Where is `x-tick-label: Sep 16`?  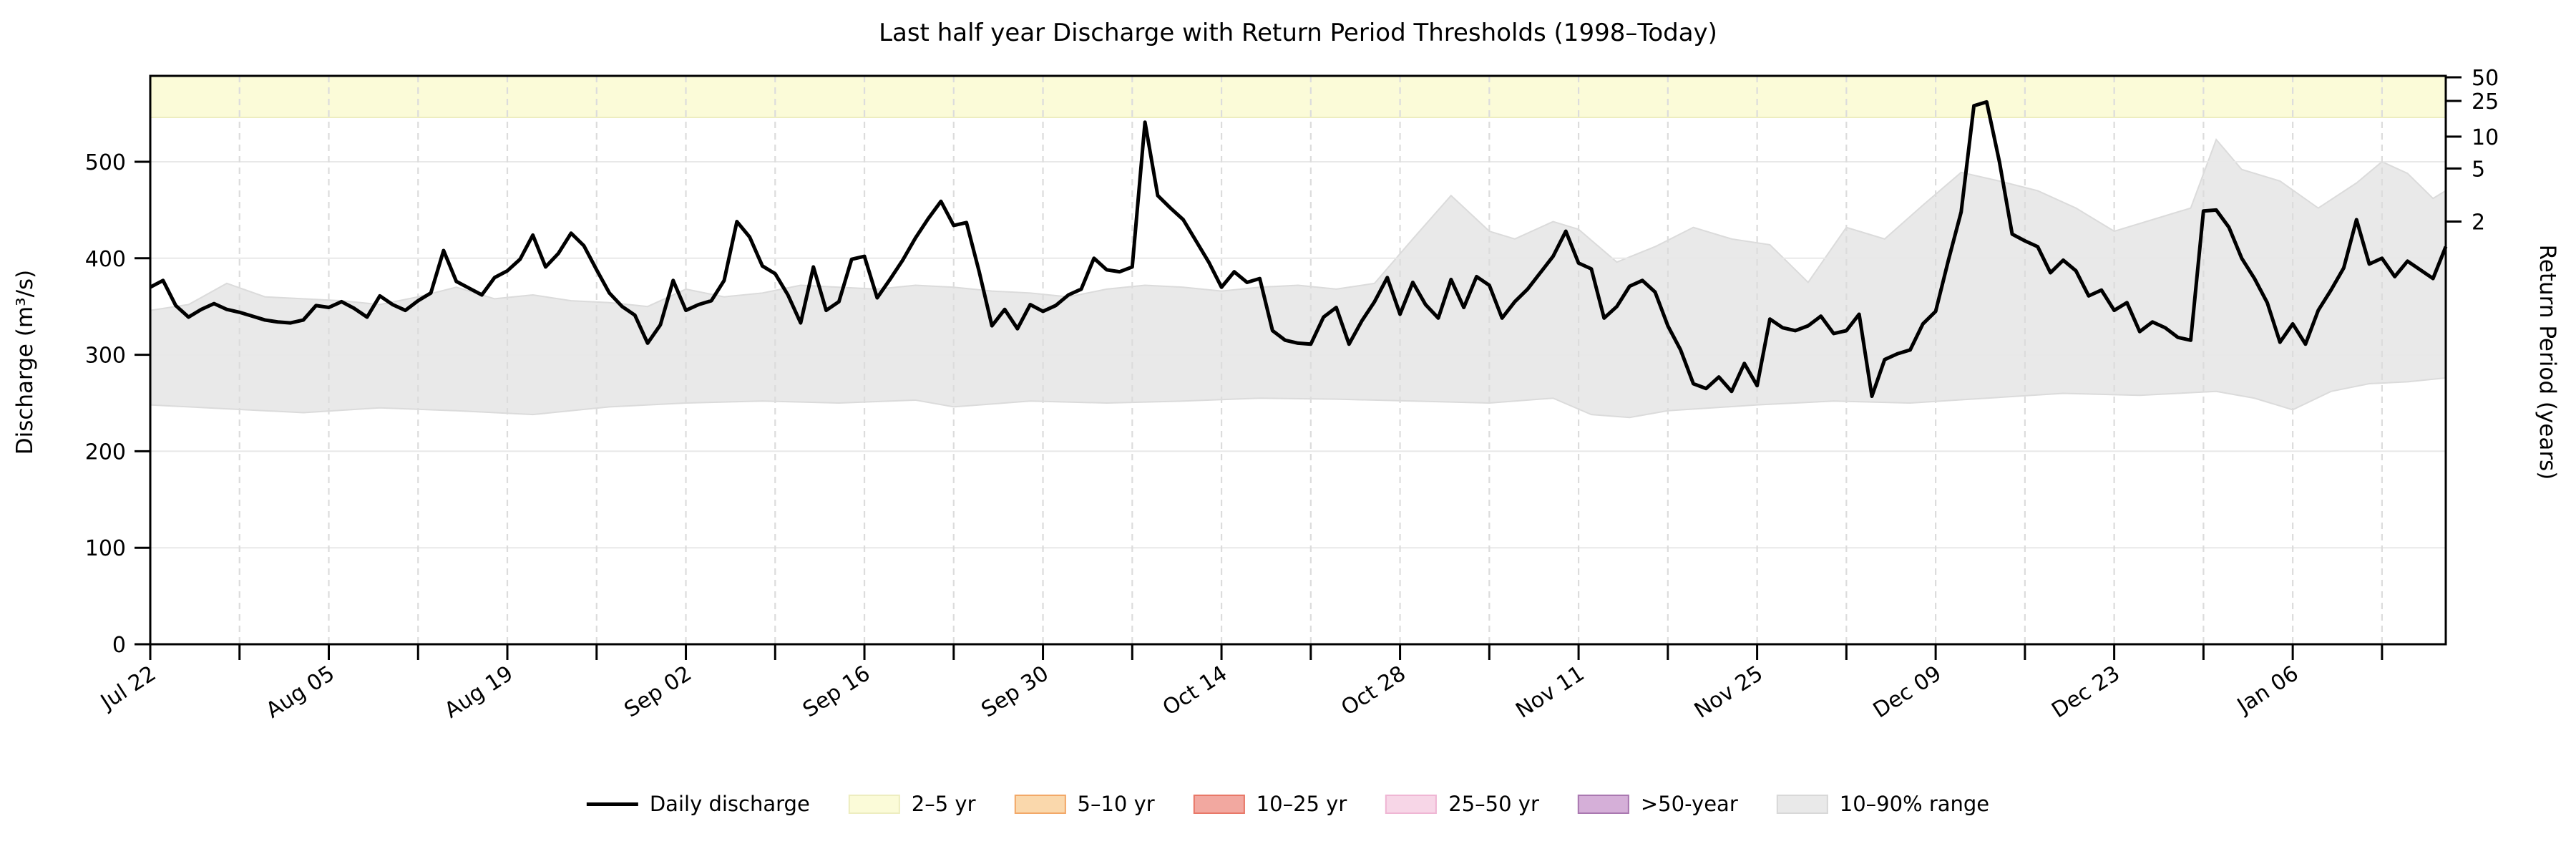 x-tick-label: Sep 16 is located at coordinates (837, 691).